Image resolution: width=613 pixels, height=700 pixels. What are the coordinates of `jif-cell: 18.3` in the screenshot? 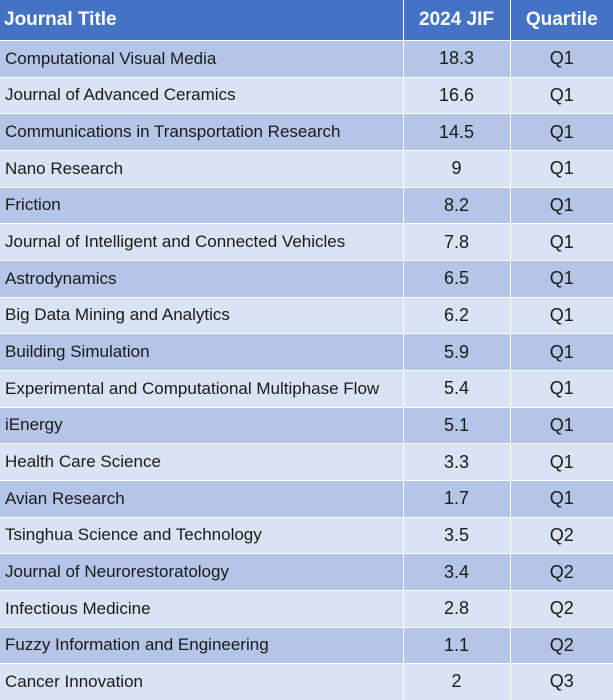 It's located at (457, 59).